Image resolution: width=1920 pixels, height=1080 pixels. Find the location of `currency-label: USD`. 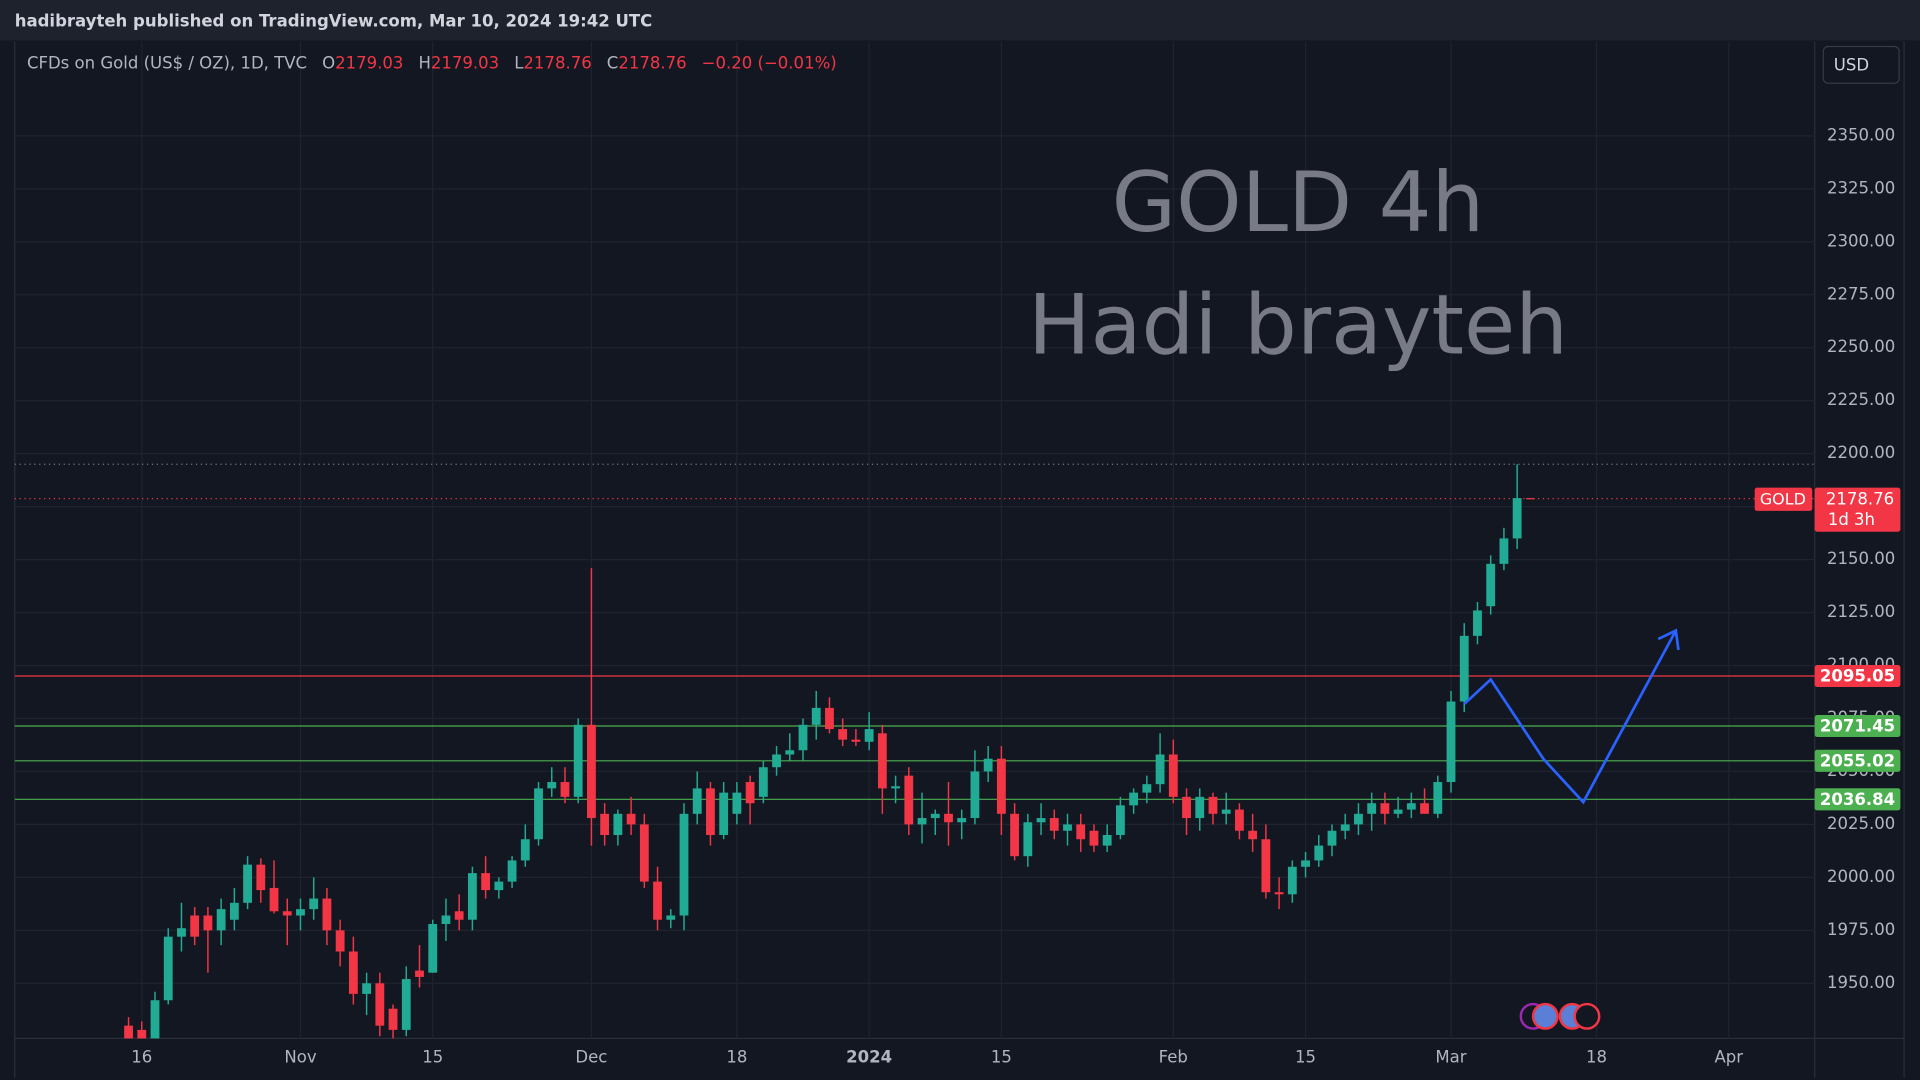

currency-label: USD is located at coordinates (1851, 65).